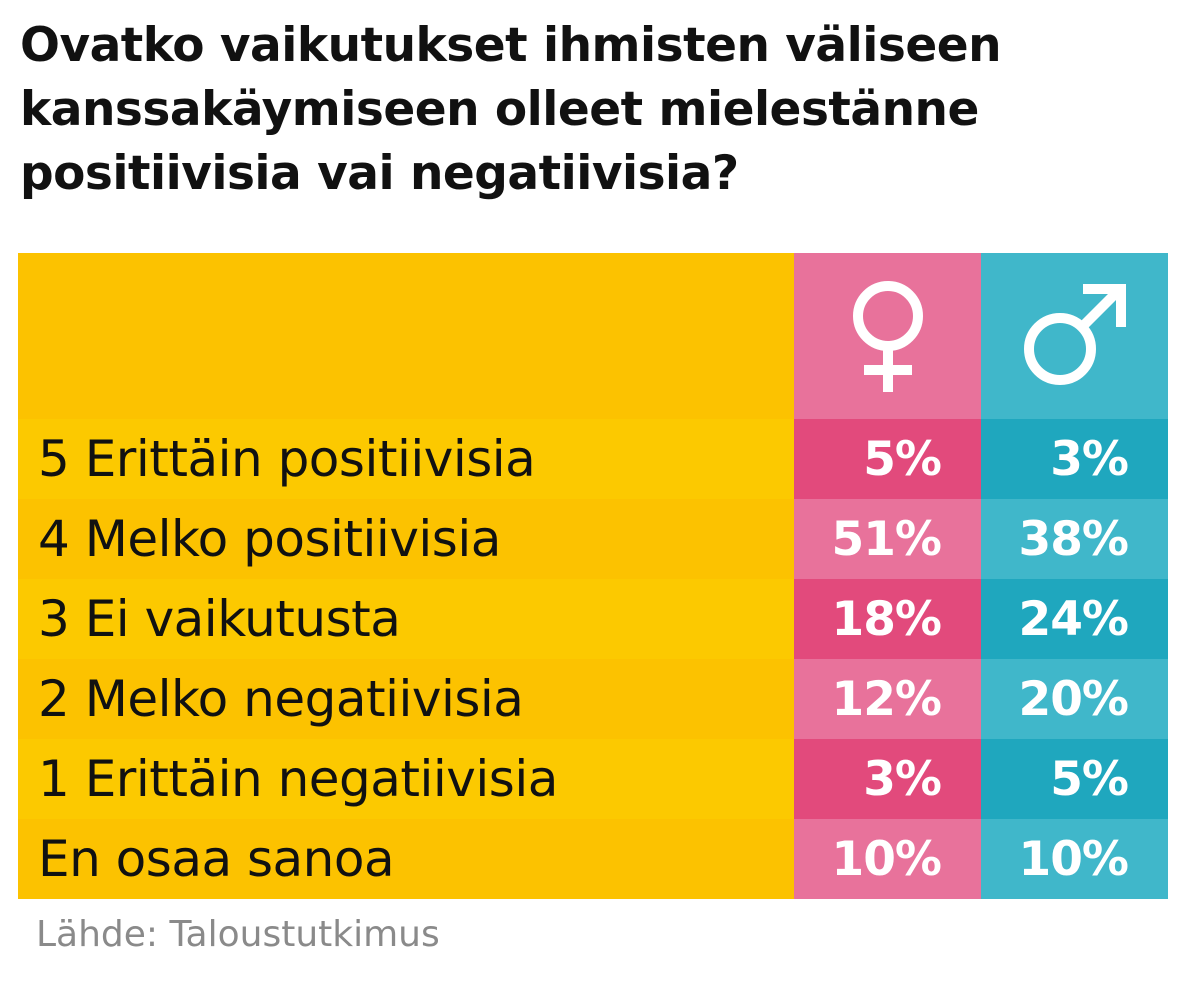  I want to click on row-label: 4 Melko positiivisia, so click(406, 539).